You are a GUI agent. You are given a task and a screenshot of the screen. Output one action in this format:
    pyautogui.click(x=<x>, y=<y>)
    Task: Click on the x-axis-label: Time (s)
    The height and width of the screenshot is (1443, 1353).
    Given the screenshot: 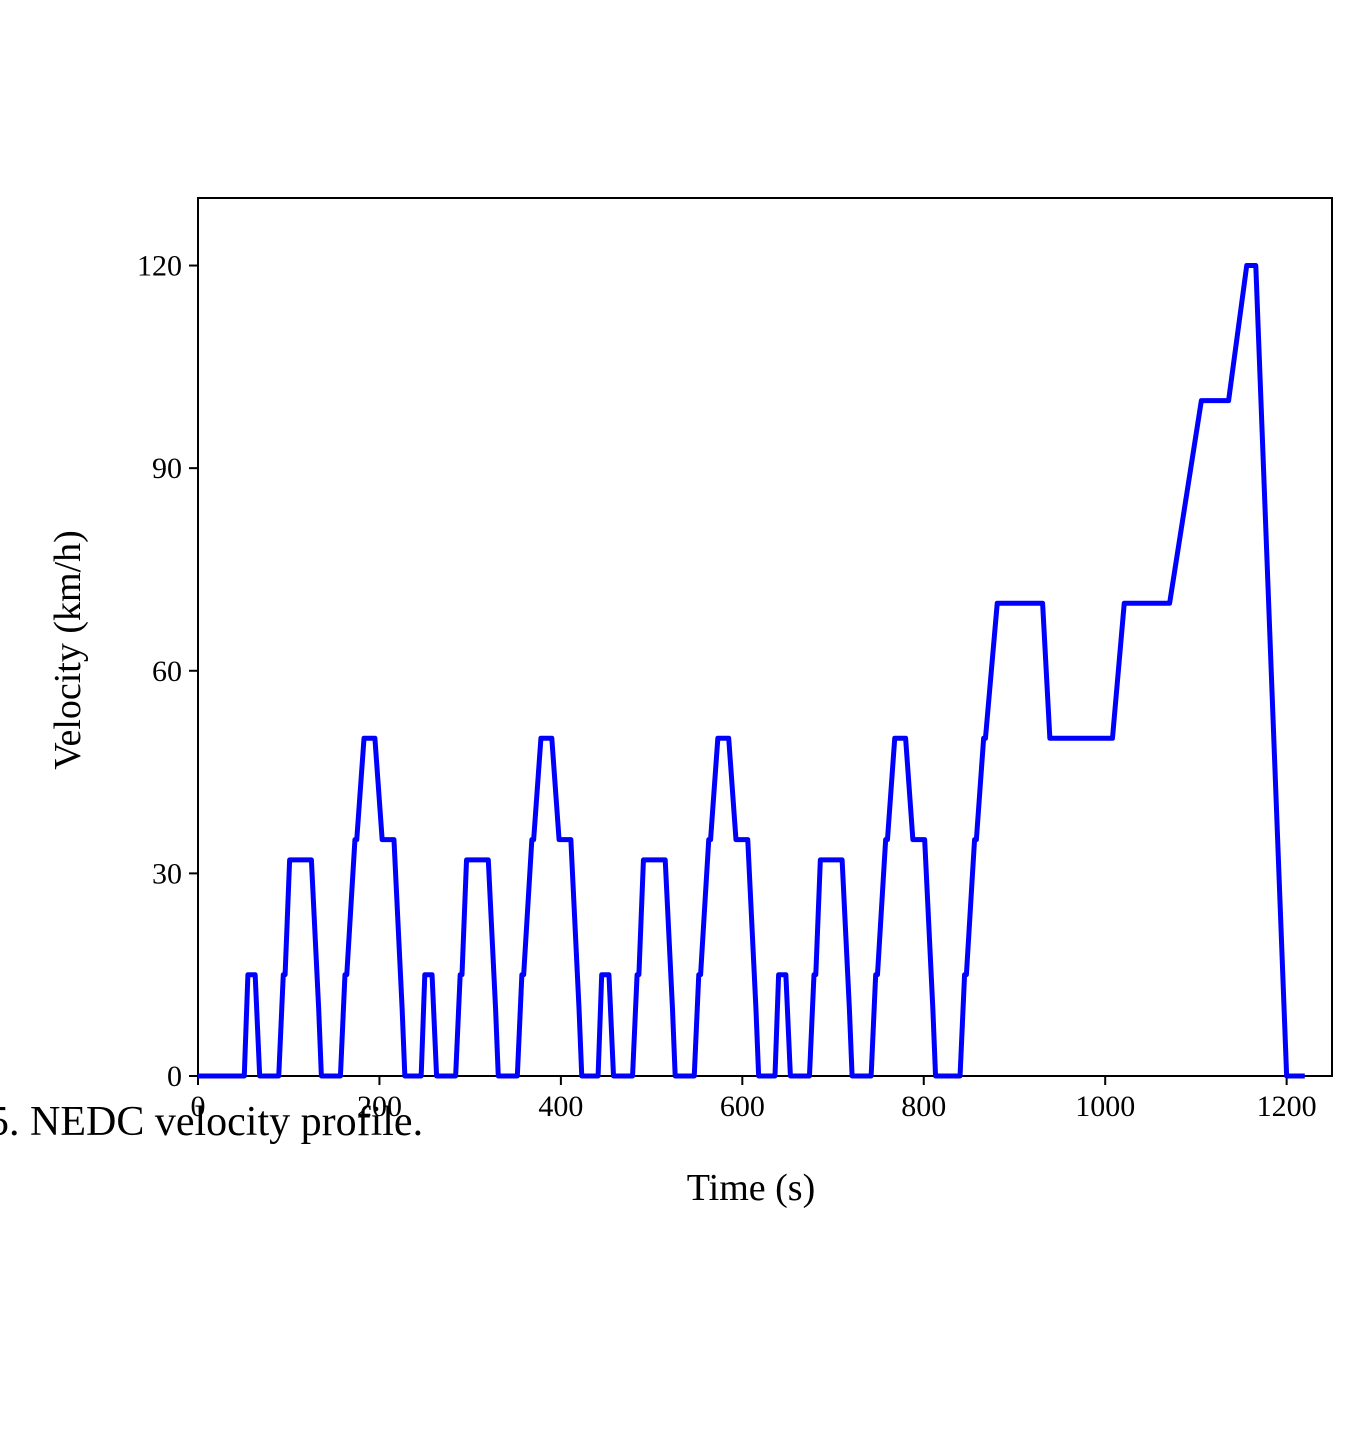 What is the action you would take?
    pyautogui.click(x=751, y=1188)
    